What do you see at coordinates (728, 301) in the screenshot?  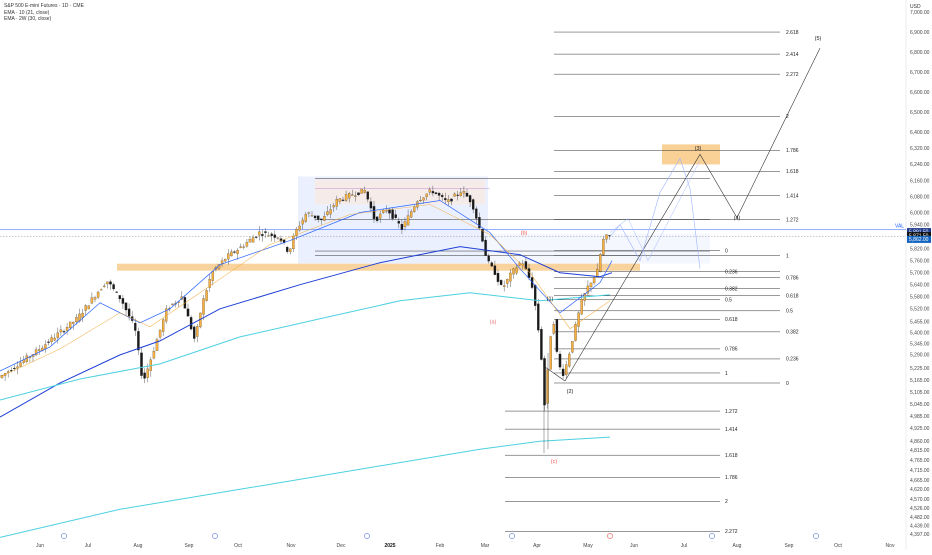 I see `fib-label: 0.5` at bounding box center [728, 301].